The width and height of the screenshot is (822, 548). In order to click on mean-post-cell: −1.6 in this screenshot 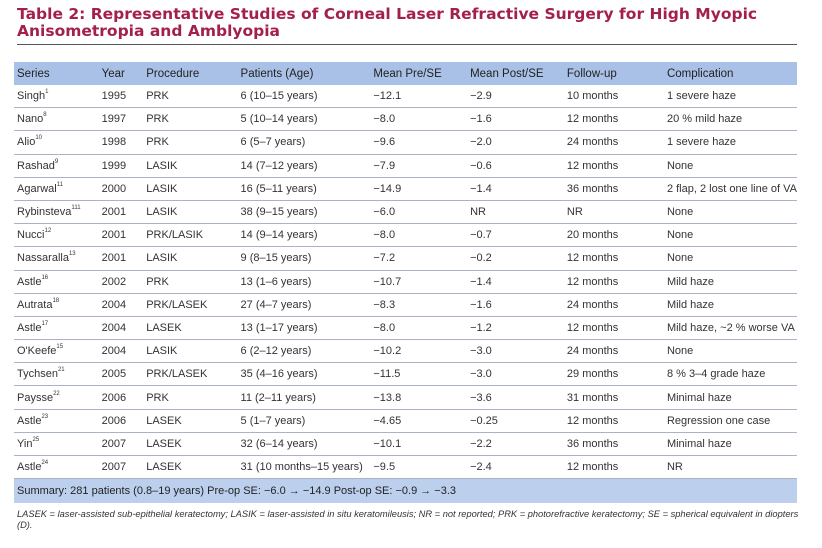, I will do `click(515, 119)`.